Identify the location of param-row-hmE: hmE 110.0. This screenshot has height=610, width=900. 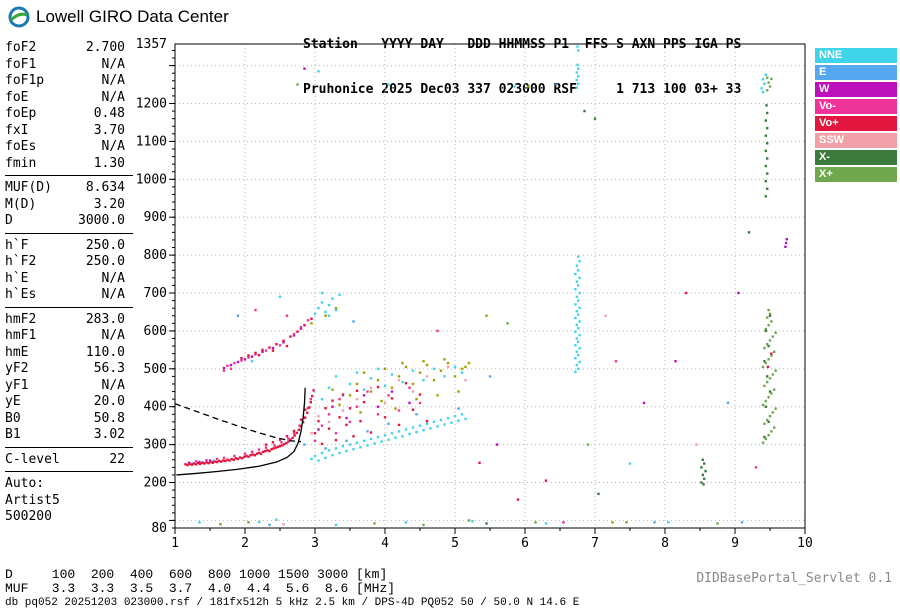
(65, 353).